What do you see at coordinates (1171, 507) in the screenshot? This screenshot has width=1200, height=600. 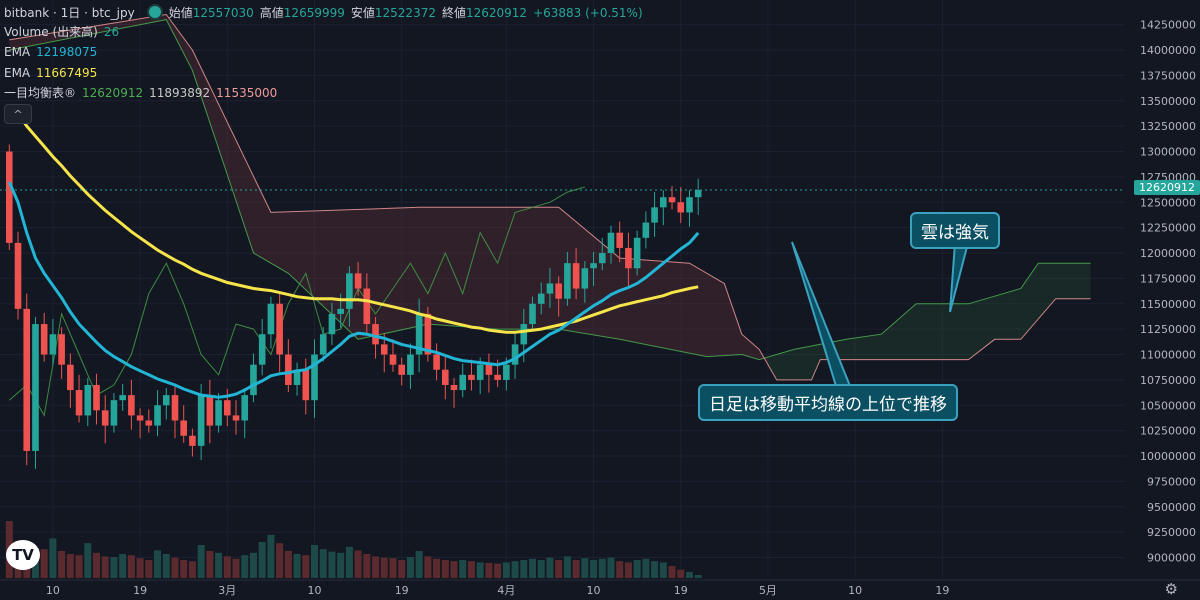 I see `price-tick-label: 9500000` at bounding box center [1171, 507].